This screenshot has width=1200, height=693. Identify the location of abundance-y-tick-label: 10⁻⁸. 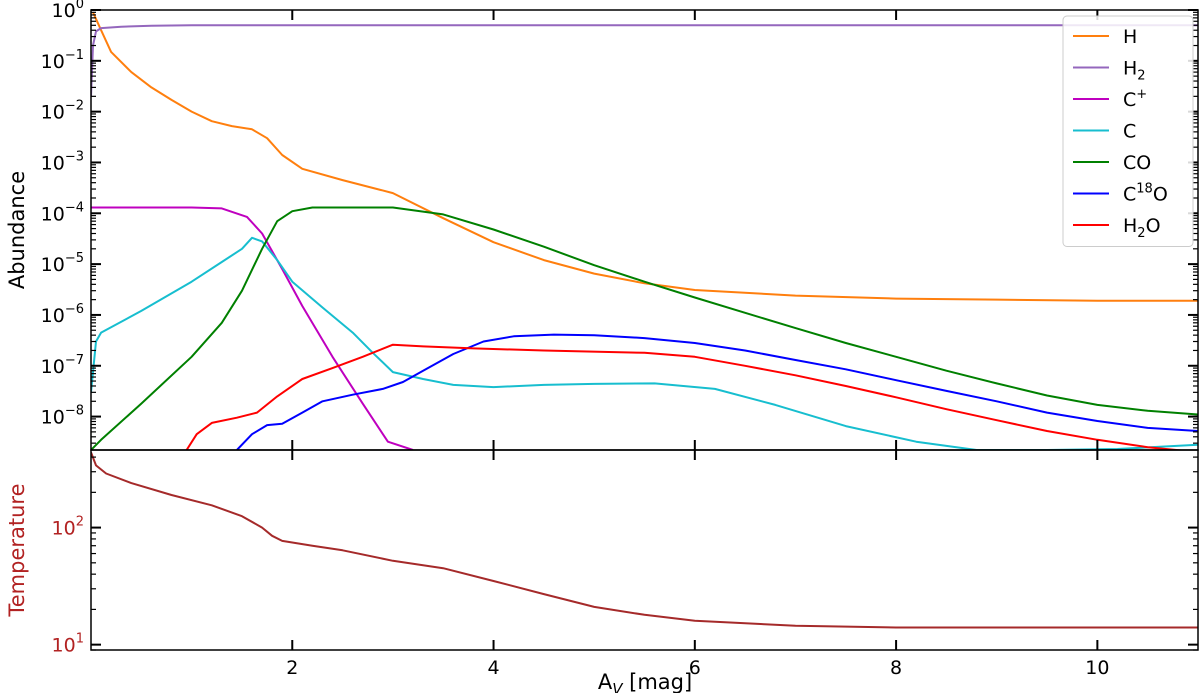
(62, 416).